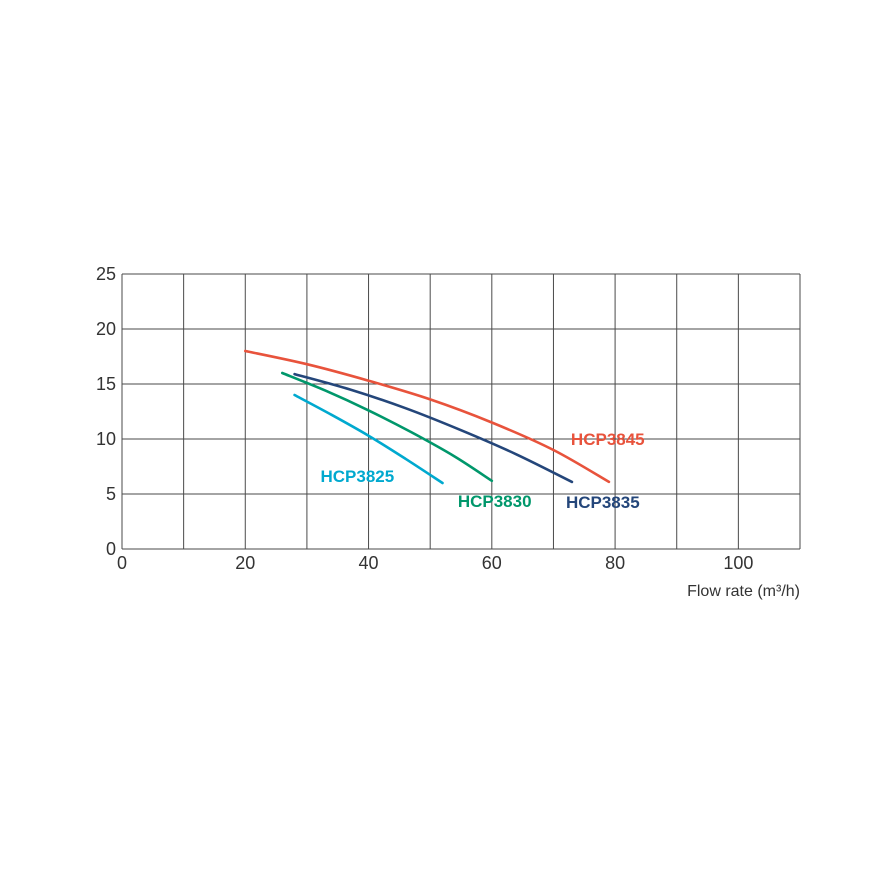  I want to click on series-label-hcp3825: HCP3825, so click(358, 476).